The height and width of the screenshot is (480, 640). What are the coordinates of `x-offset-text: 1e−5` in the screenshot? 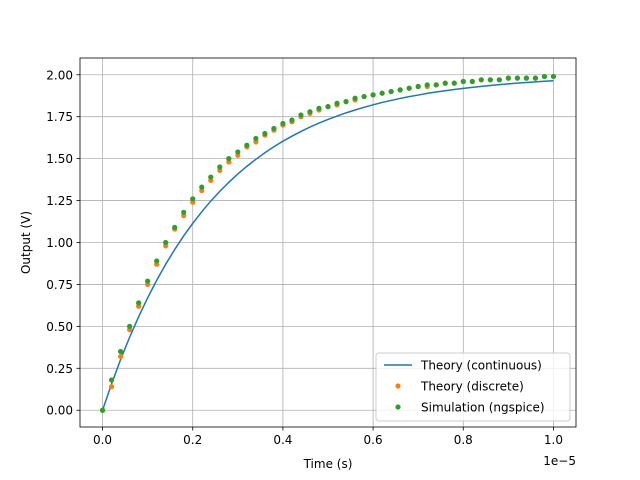 It's located at (559, 461).